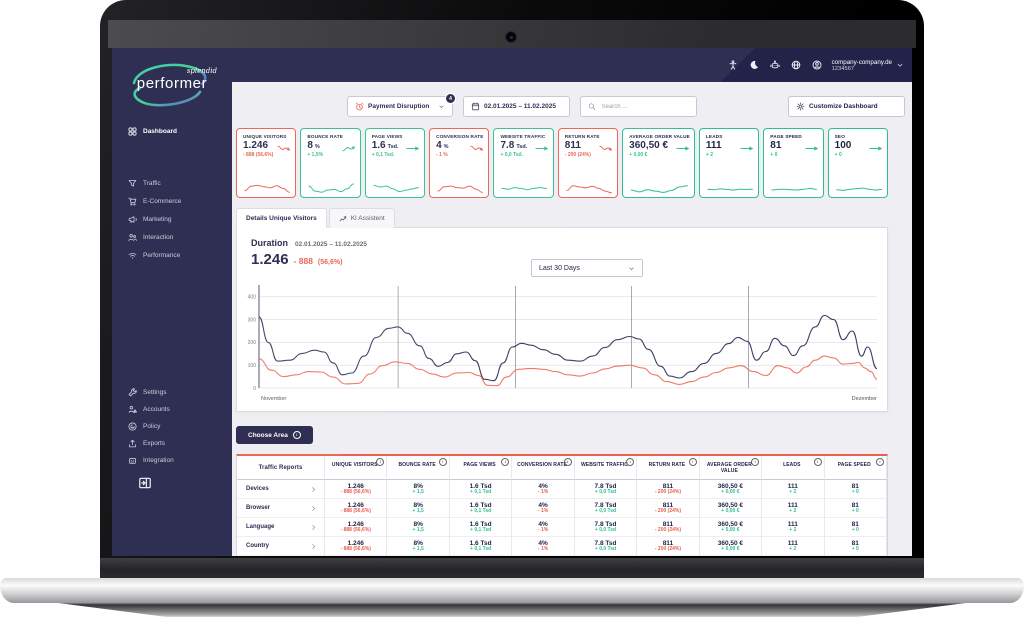 This screenshot has width=1024, height=620. I want to click on collapse-sidebar-button, so click(145, 483).